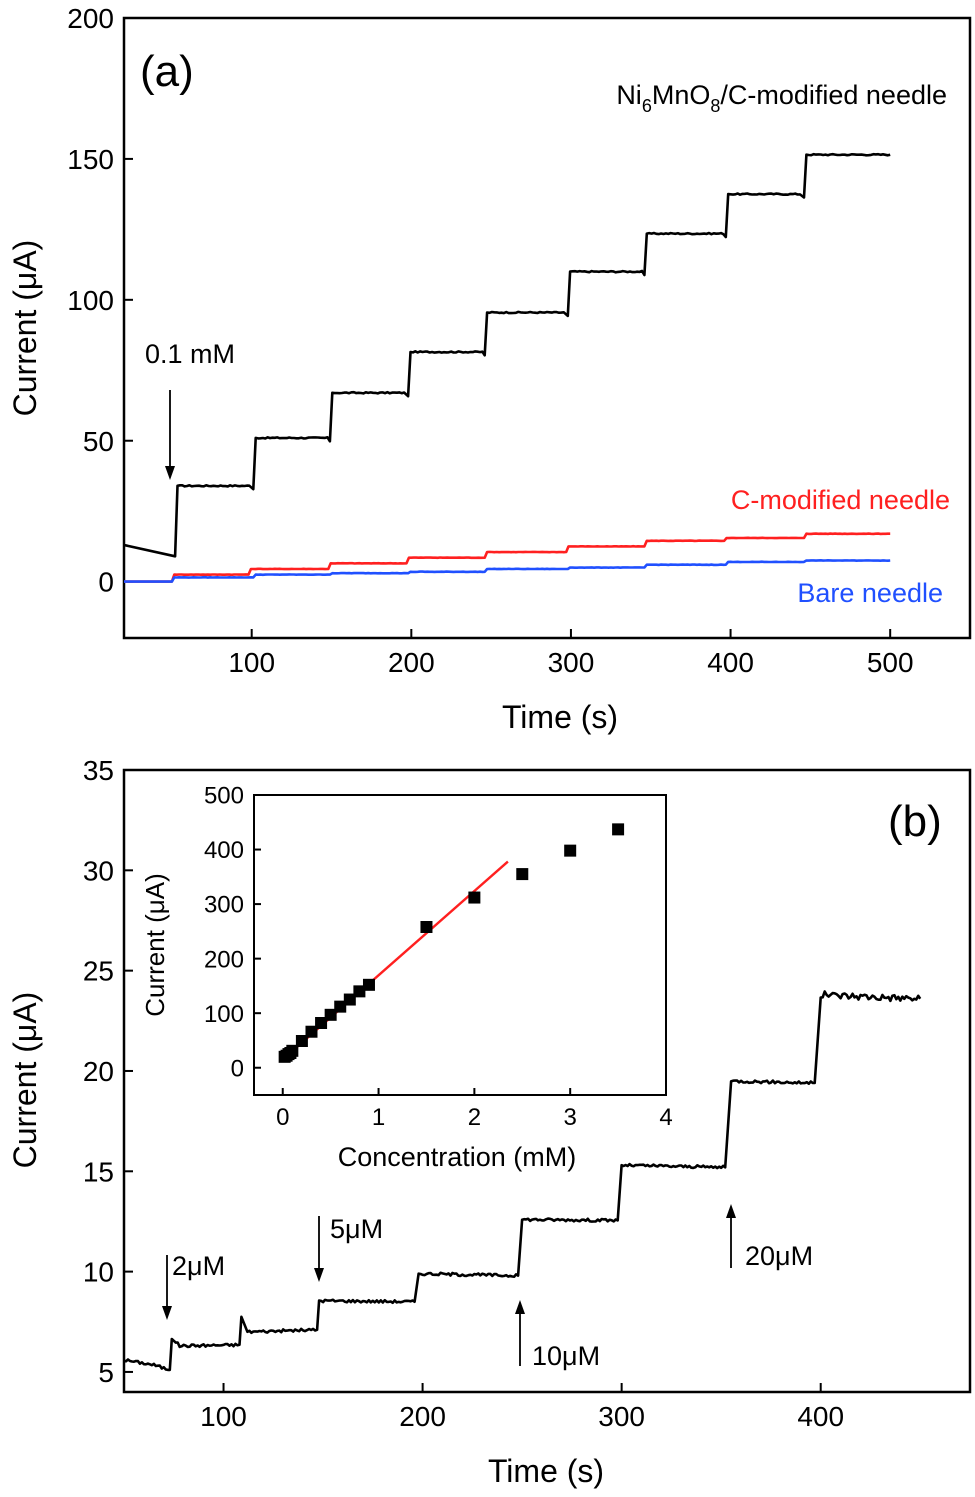  What do you see at coordinates (566, 1356) in the screenshot?
I see `annotation-10um: 10μM` at bounding box center [566, 1356].